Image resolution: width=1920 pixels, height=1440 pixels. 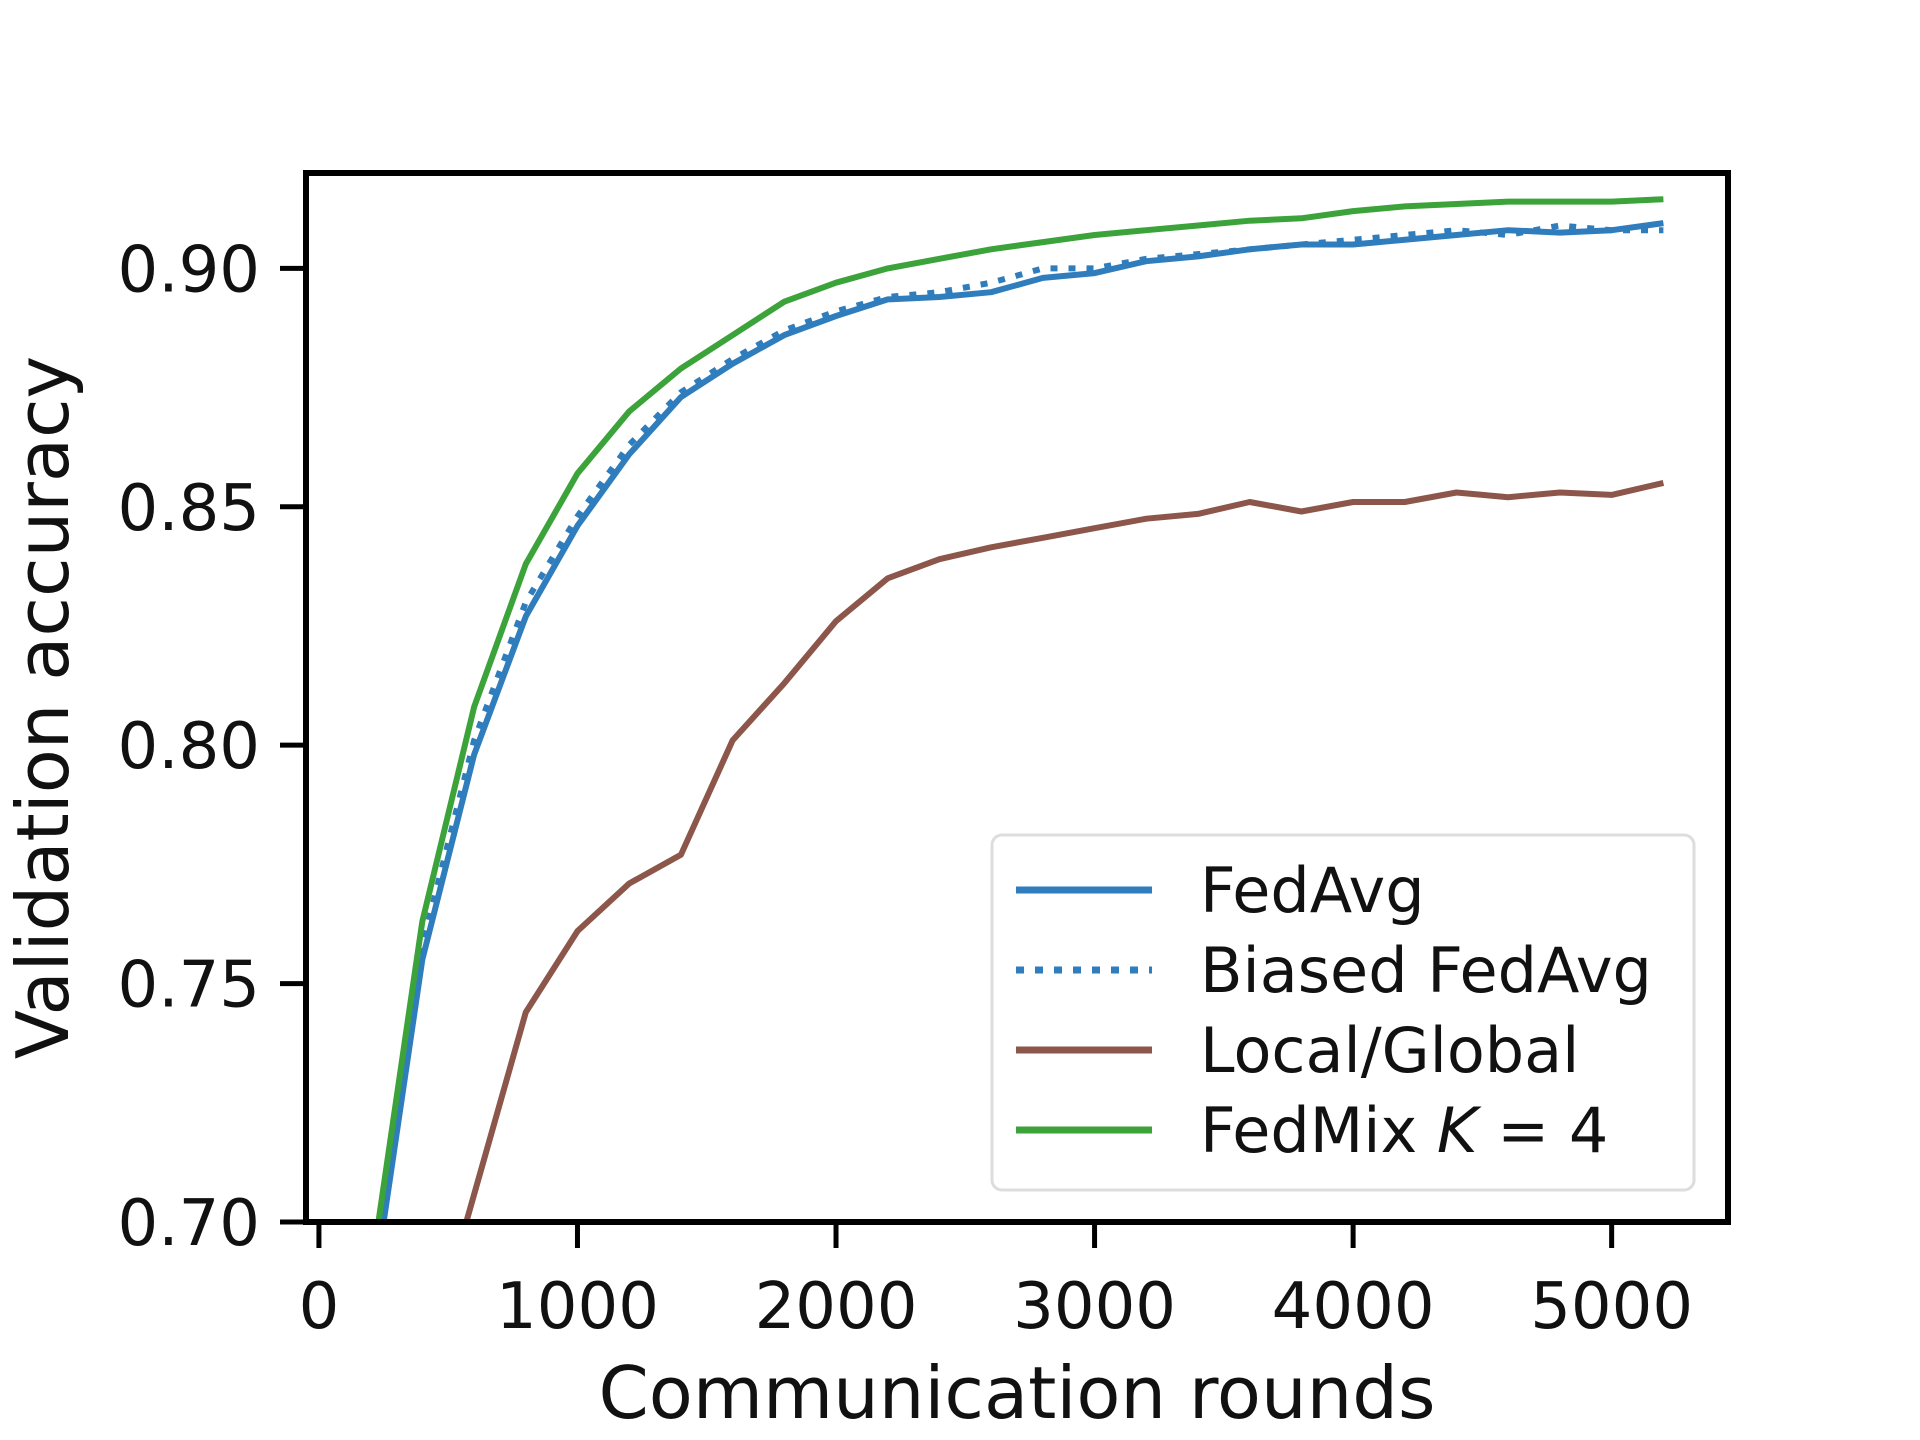 I want to click on x-axis-label: Communication rounds, so click(x=1017, y=1393).